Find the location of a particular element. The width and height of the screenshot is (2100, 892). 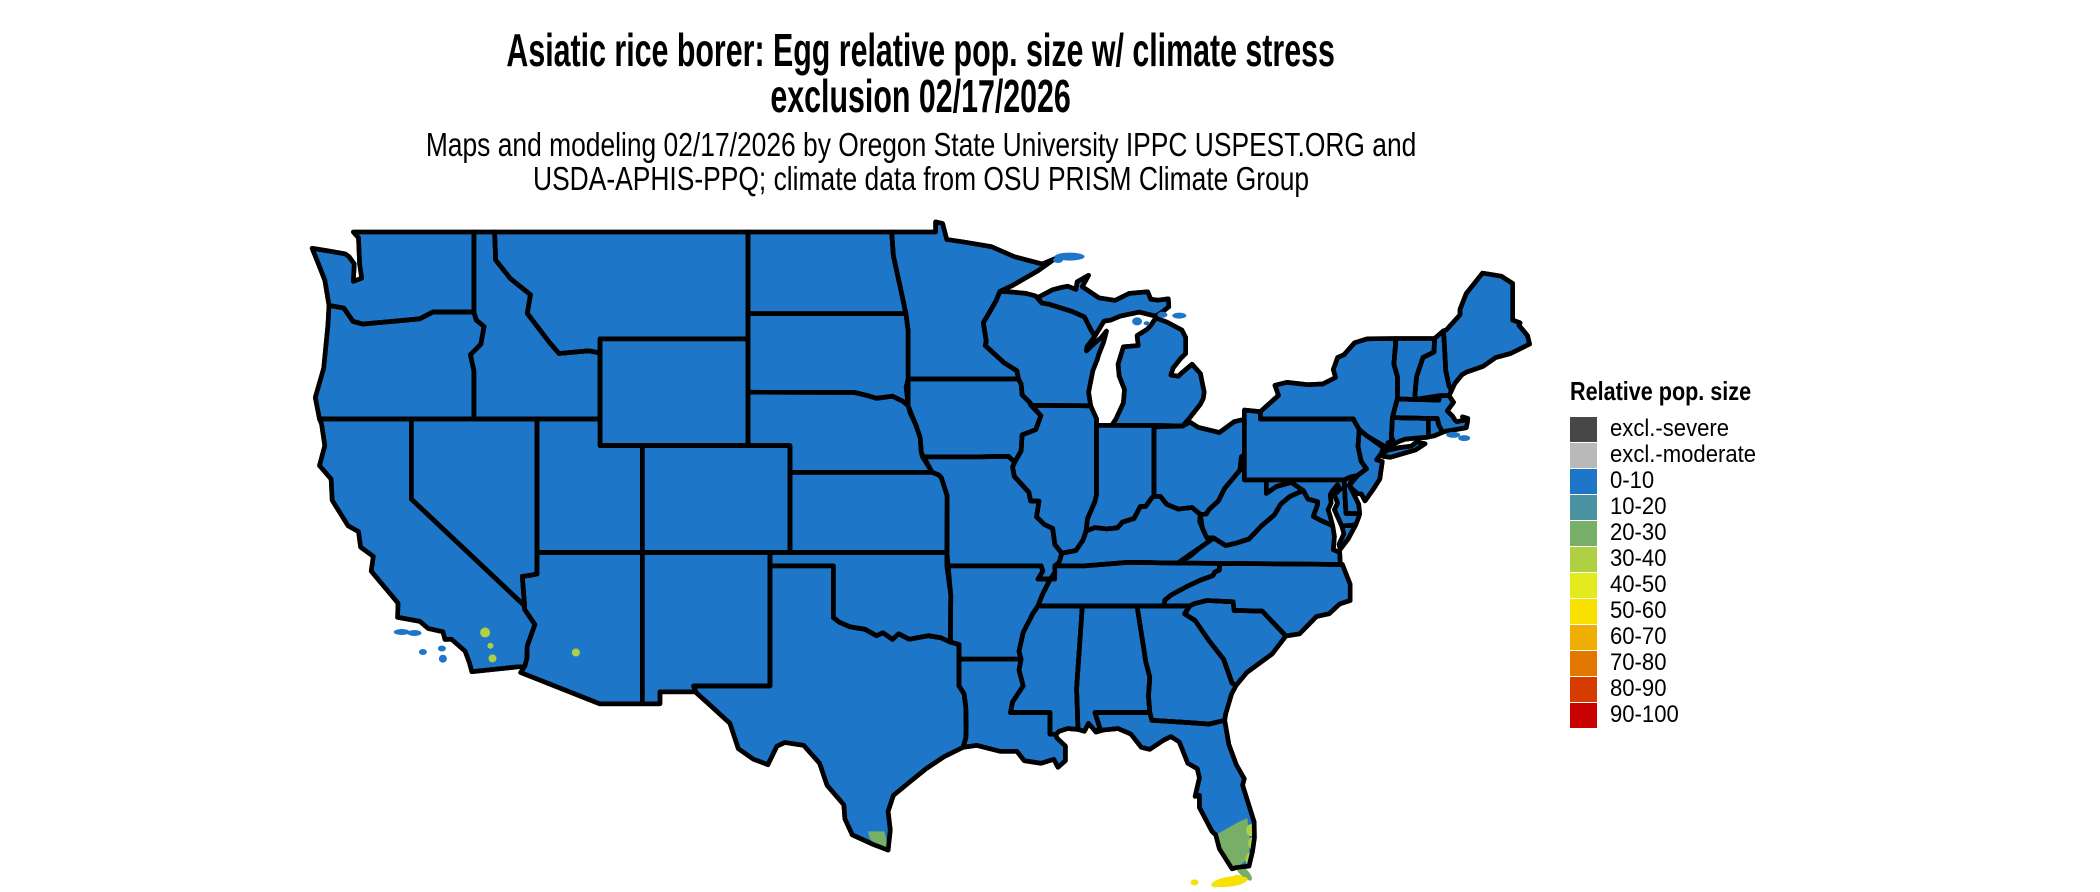

state-NM is located at coordinates (706, 628).